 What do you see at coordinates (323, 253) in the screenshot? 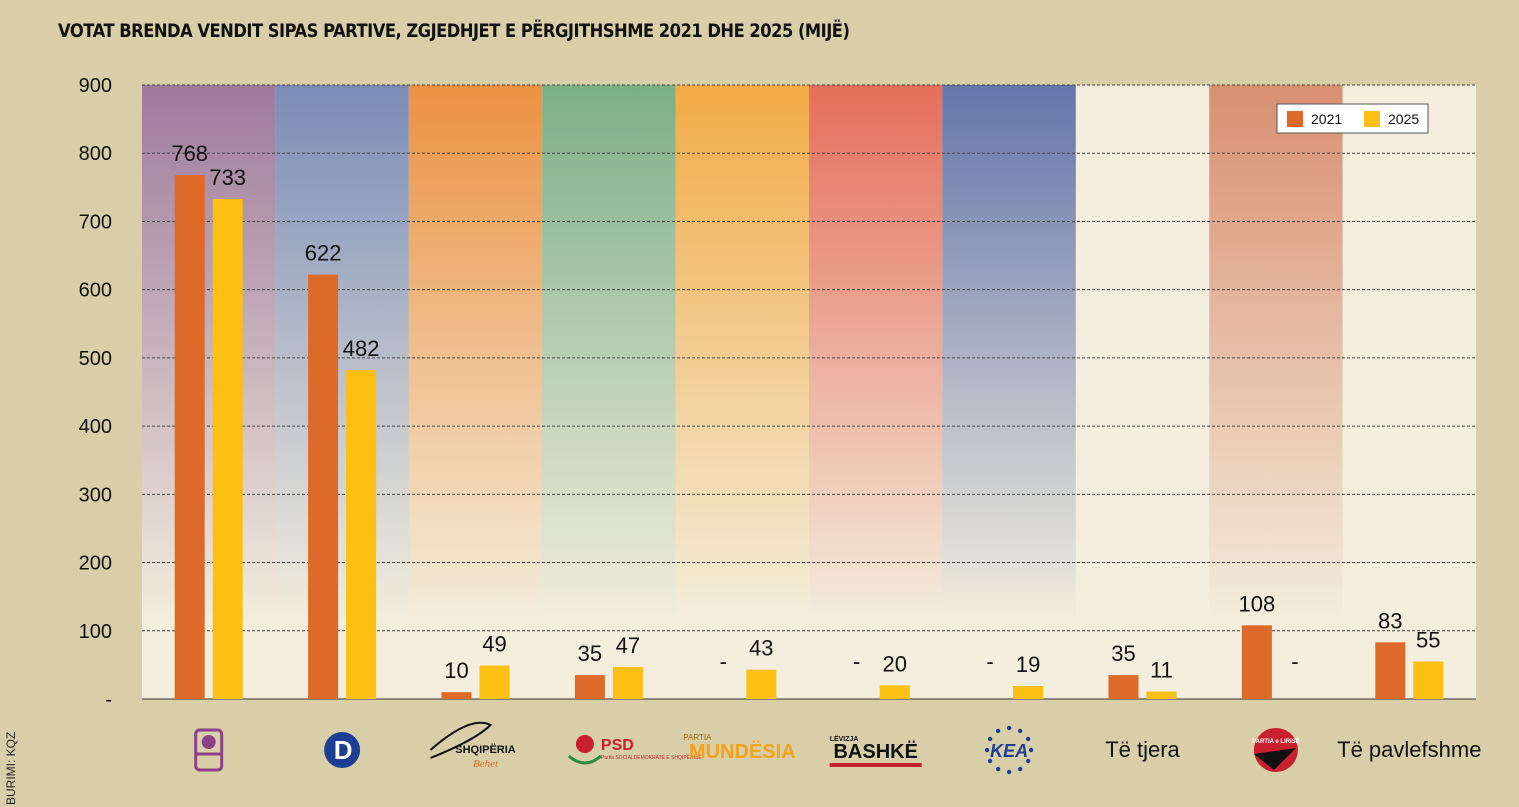
I see `value-label-2021-pd-logo: 622` at bounding box center [323, 253].